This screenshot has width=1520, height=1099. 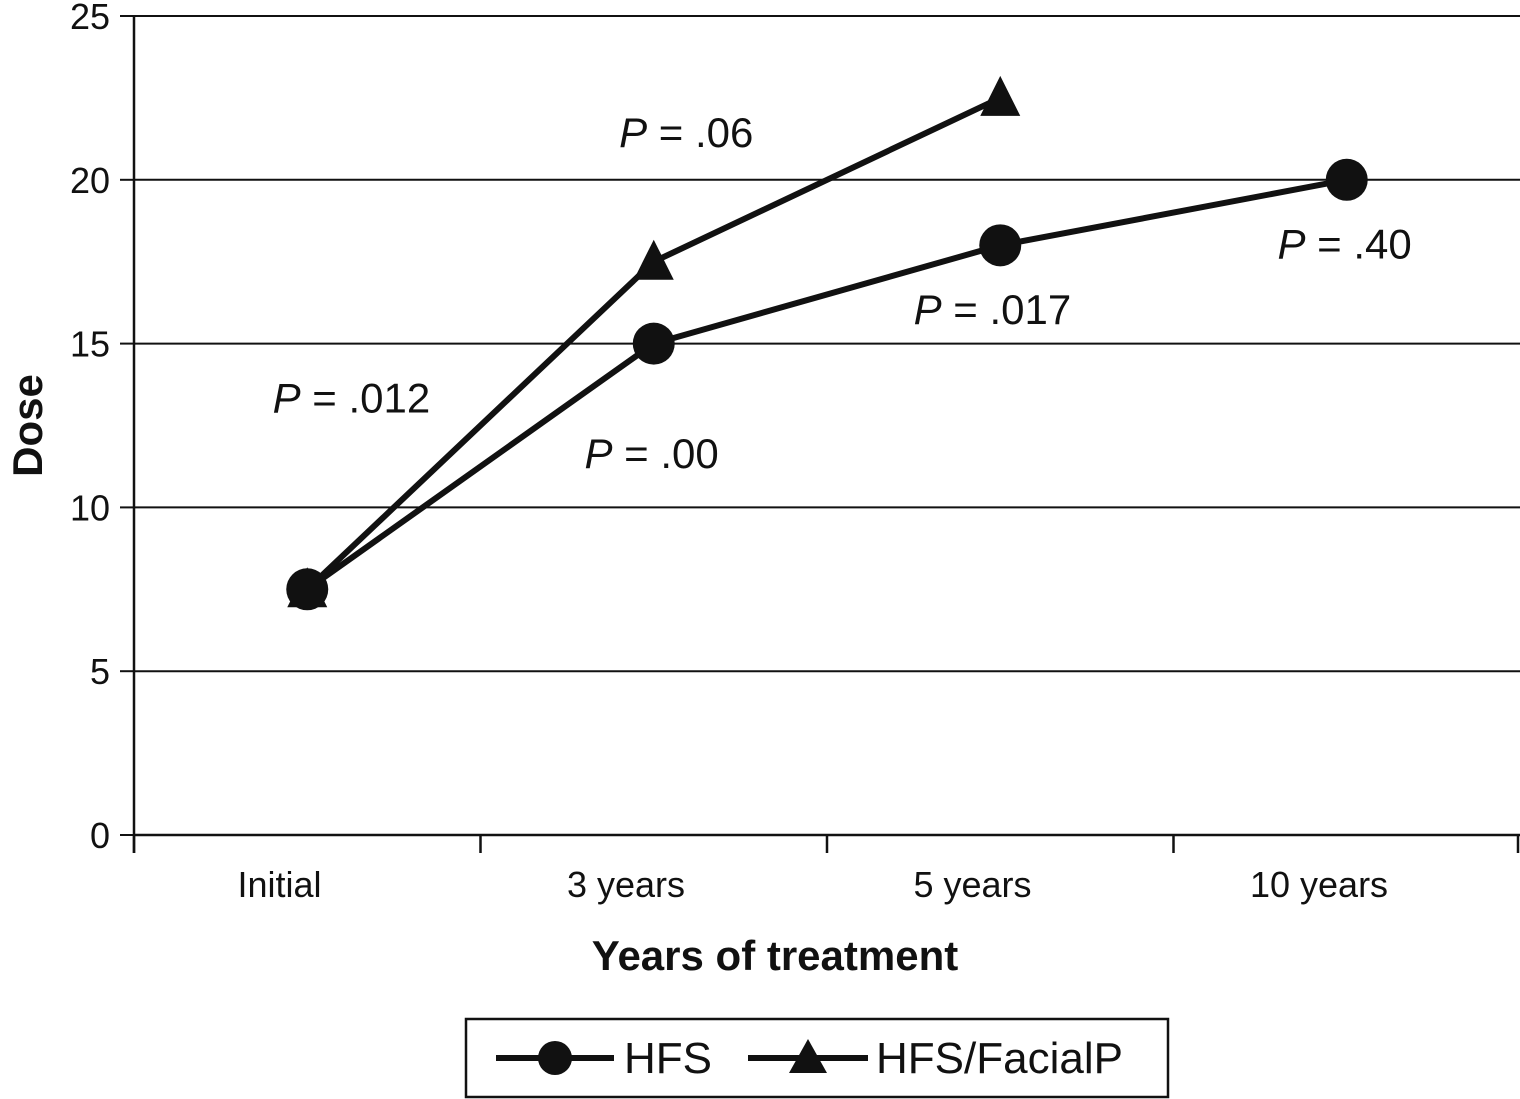 I want to click on y-tick-label-20: 20, so click(x=90, y=180).